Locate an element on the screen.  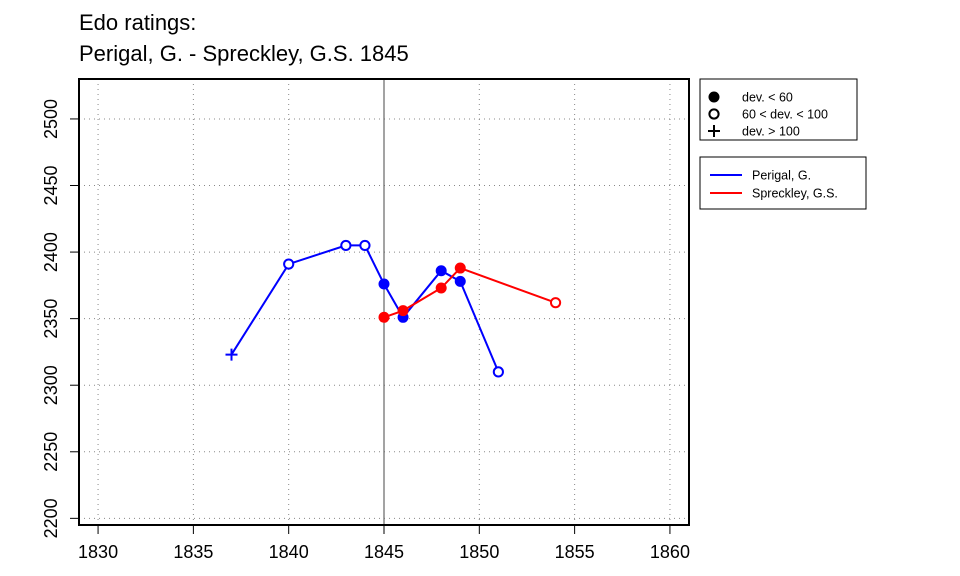
y-tick-label: 2200 is located at coordinates (51, 518).